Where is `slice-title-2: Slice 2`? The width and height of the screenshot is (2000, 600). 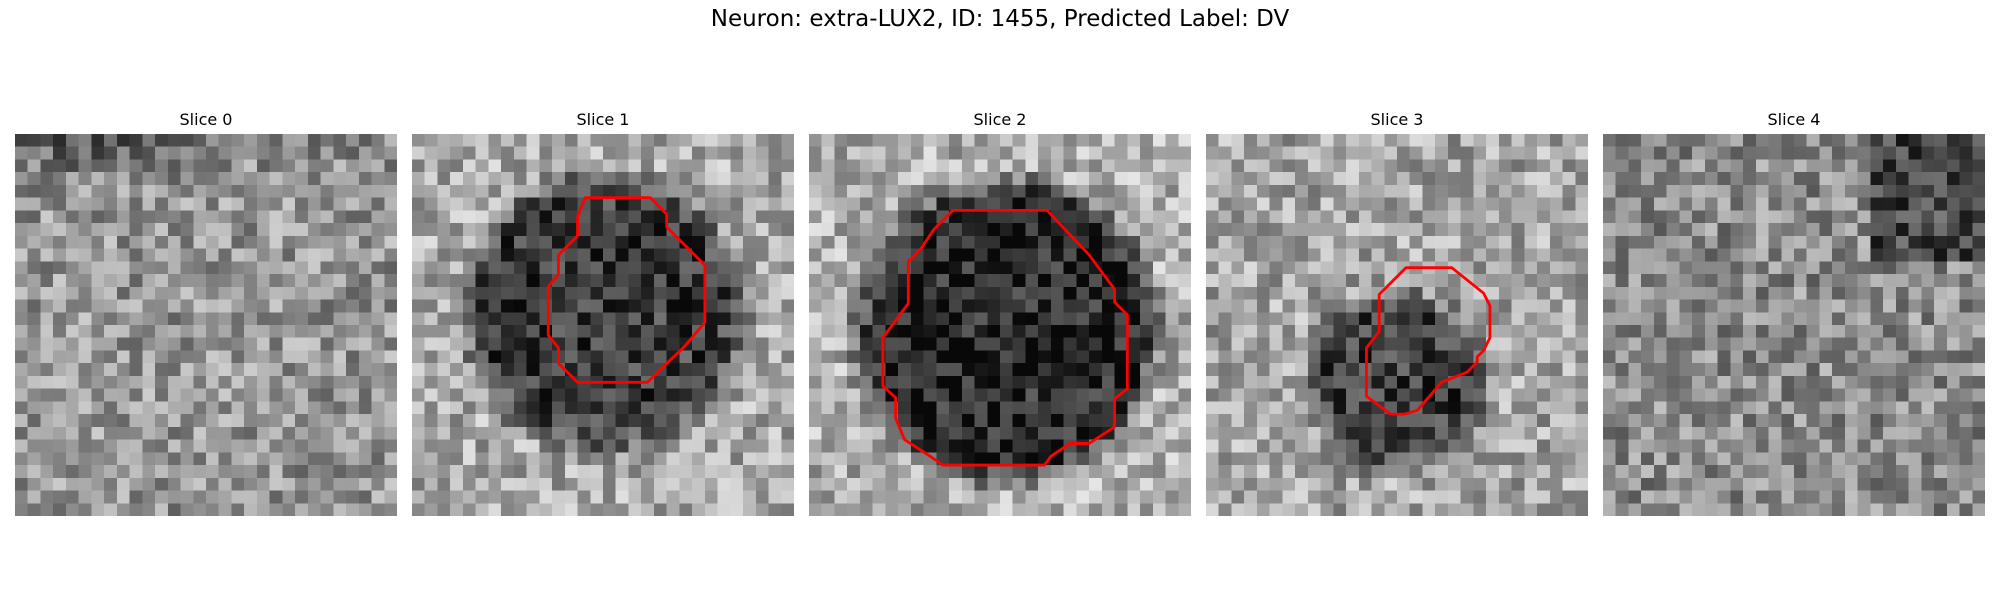
slice-title-2: Slice 2 is located at coordinates (1000, 119).